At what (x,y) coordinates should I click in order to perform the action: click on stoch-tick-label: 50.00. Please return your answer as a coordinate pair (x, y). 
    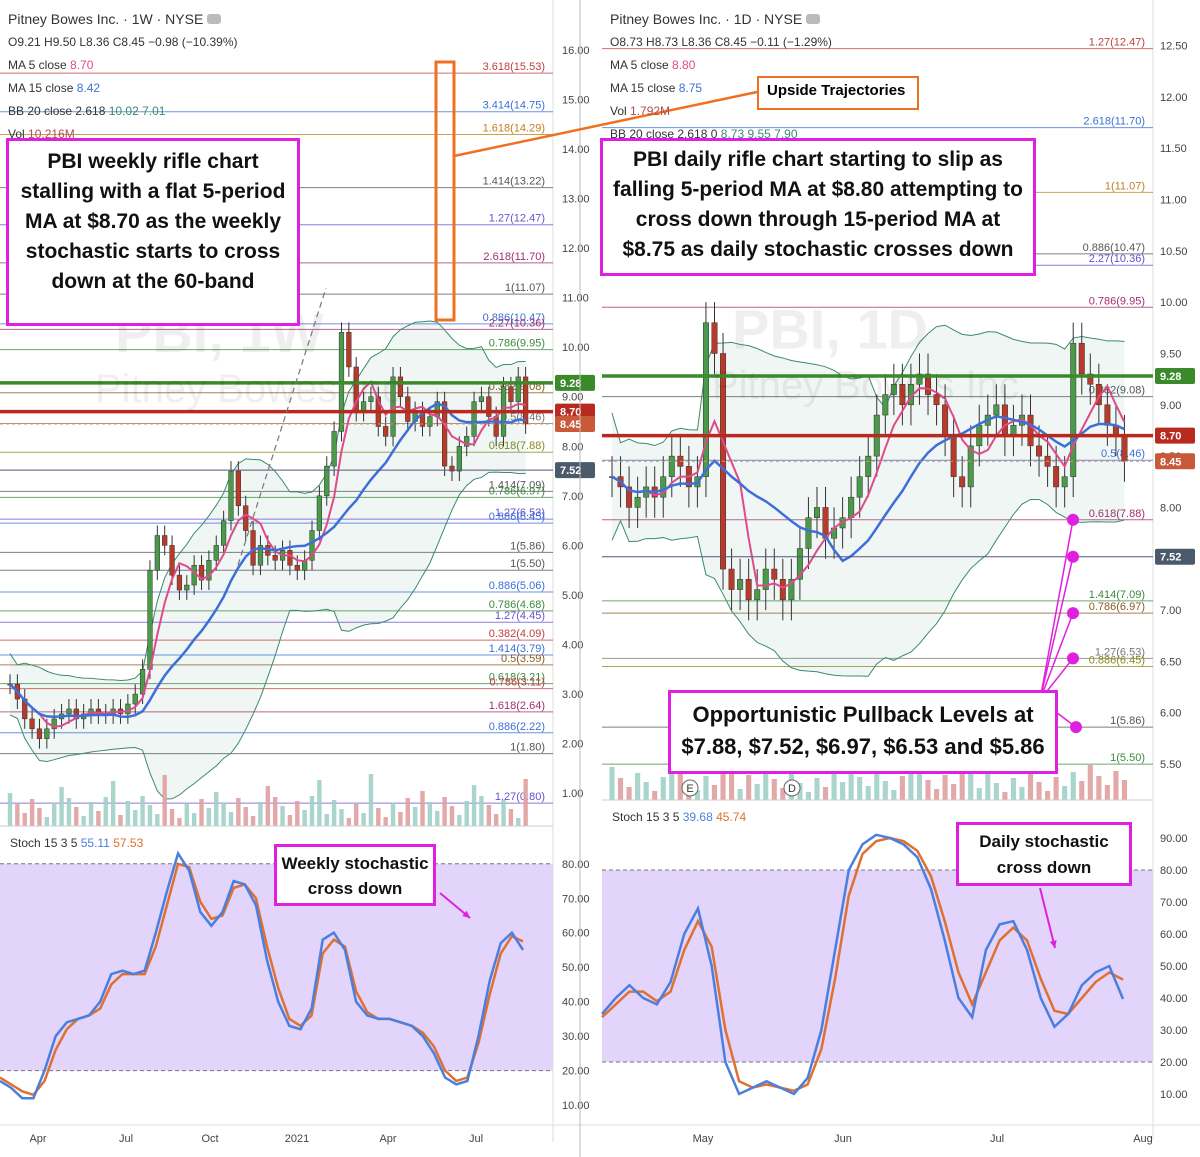
    Looking at the image, I should click on (576, 968).